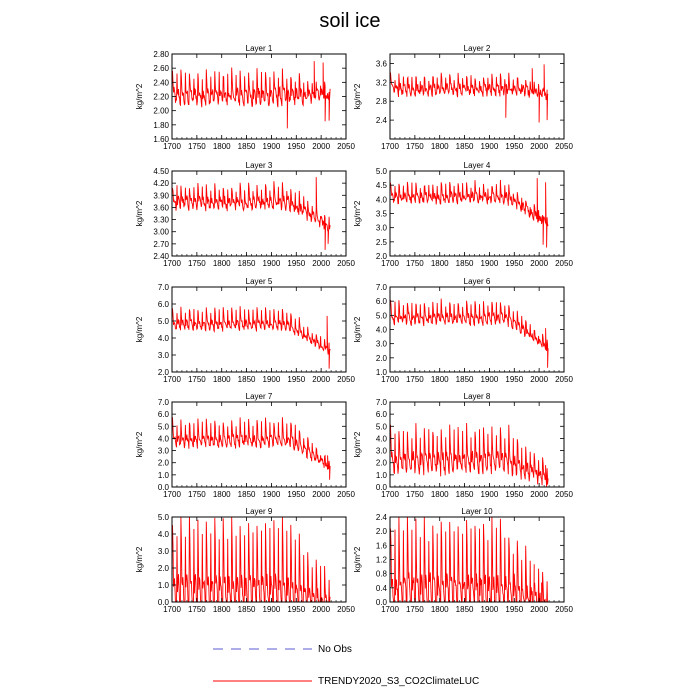 This screenshot has height=700, width=700. I want to click on y-tick-label: 3.5, so click(382, 214).